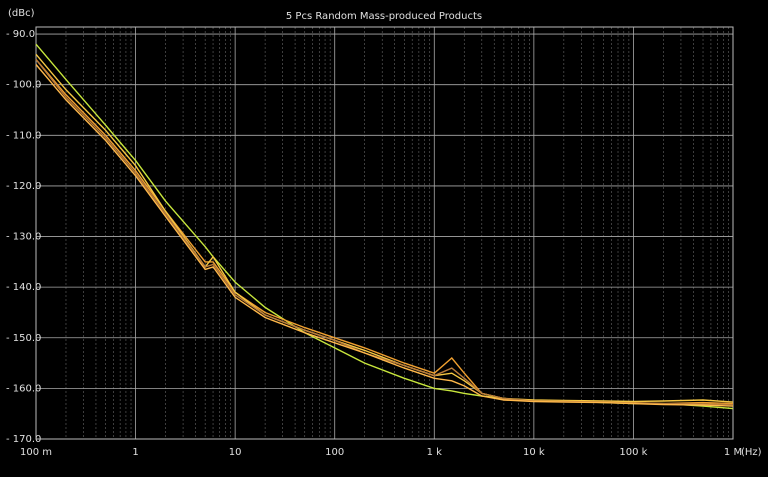 This screenshot has width=768, height=477. Describe the element at coordinates (36, 452) in the screenshot. I see `x-tick-label: 100 m` at that location.